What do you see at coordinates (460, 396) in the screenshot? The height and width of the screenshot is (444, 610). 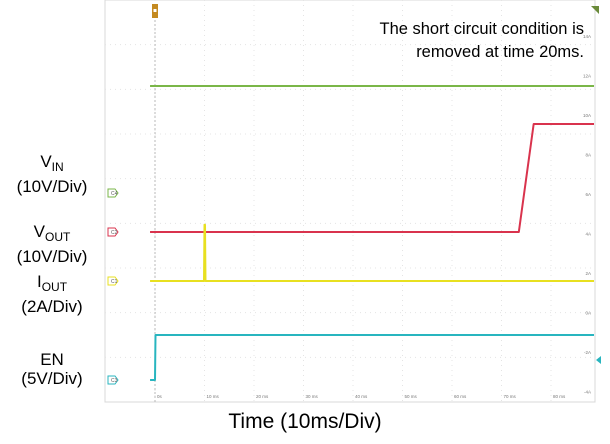 I see `x-tick-label: 60 ms` at bounding box center [460, 396].